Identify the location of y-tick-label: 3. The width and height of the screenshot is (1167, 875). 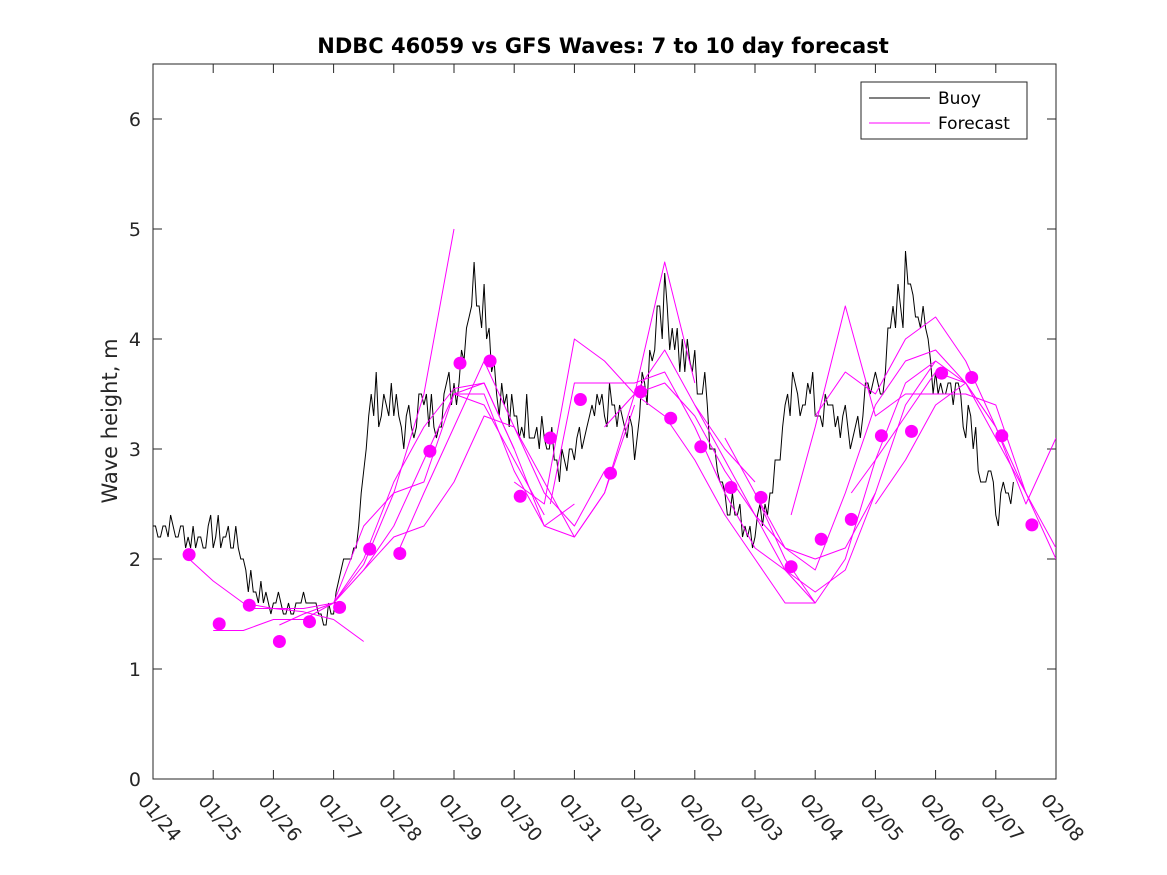
(135, 450).